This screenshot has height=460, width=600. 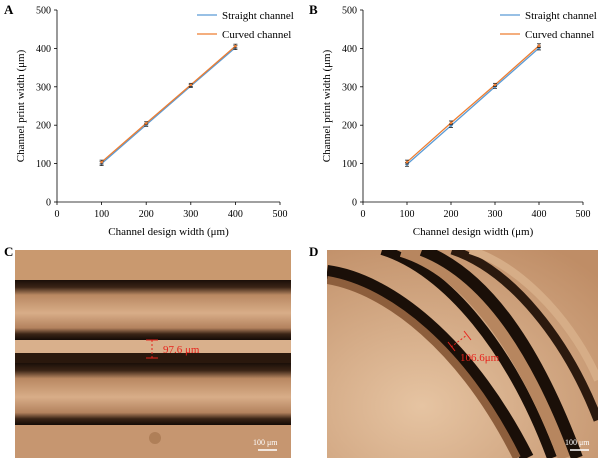 I want to click on panel-label-a: A, so click(x=9, y=9).